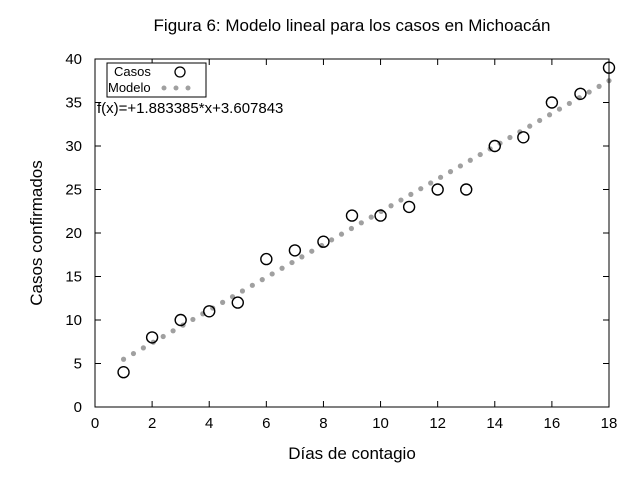 The width and height of the screenshot is (640, 480). I want to click on fit-annotation: f(x)=+1.883385*x+3.607843, so click(190, 108).